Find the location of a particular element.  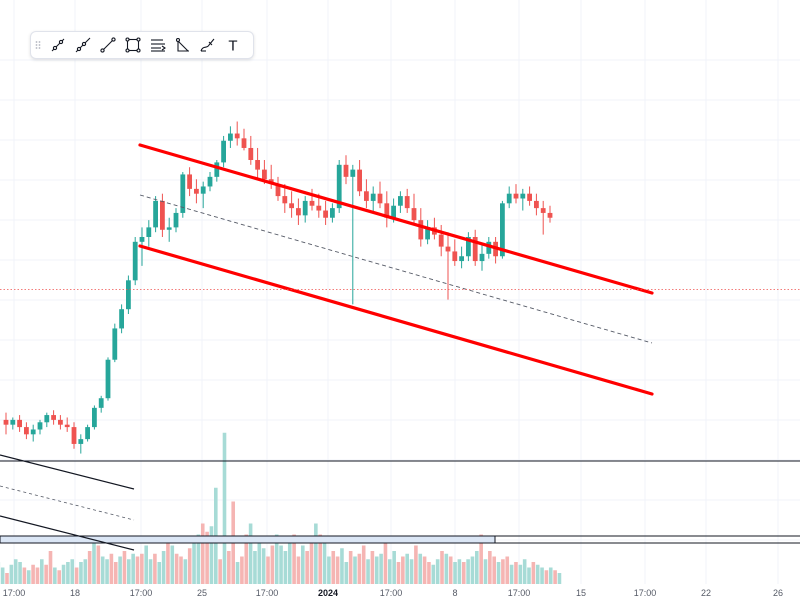

drag-handle-icon is located at coordinates (38, 45).